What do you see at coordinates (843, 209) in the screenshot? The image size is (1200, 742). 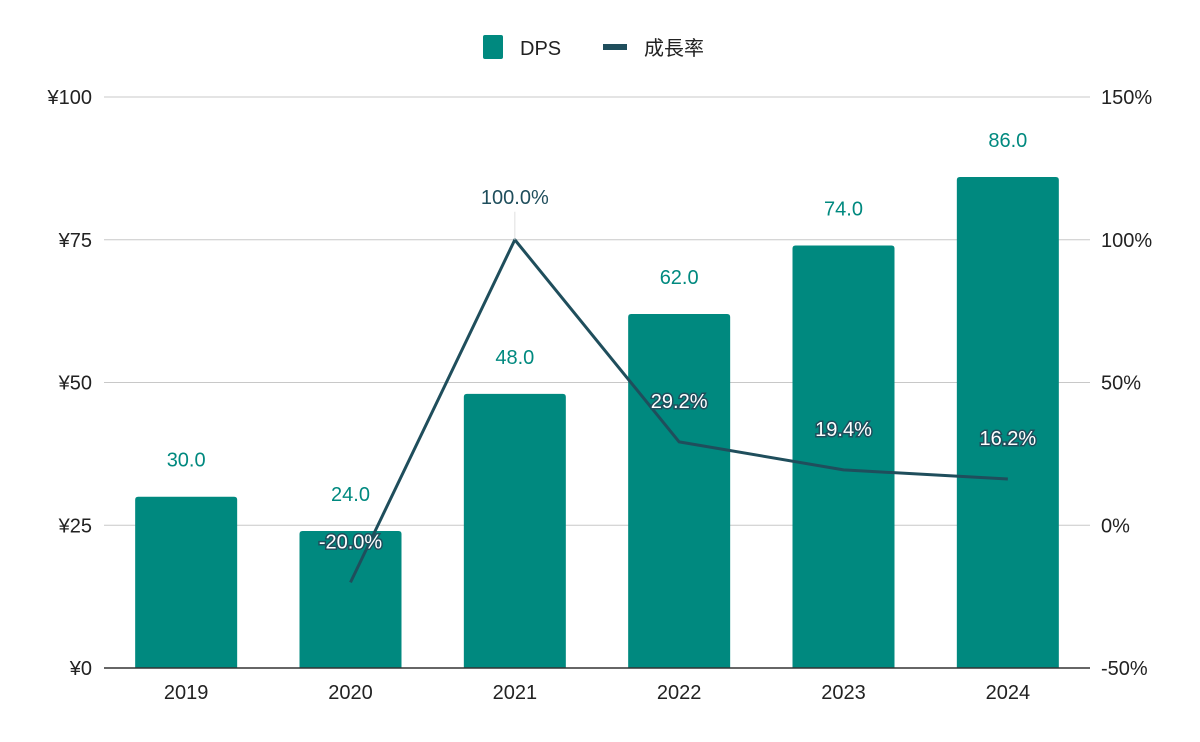 I see `bar-value-label: 74.0` at bounding box center [843, 209].